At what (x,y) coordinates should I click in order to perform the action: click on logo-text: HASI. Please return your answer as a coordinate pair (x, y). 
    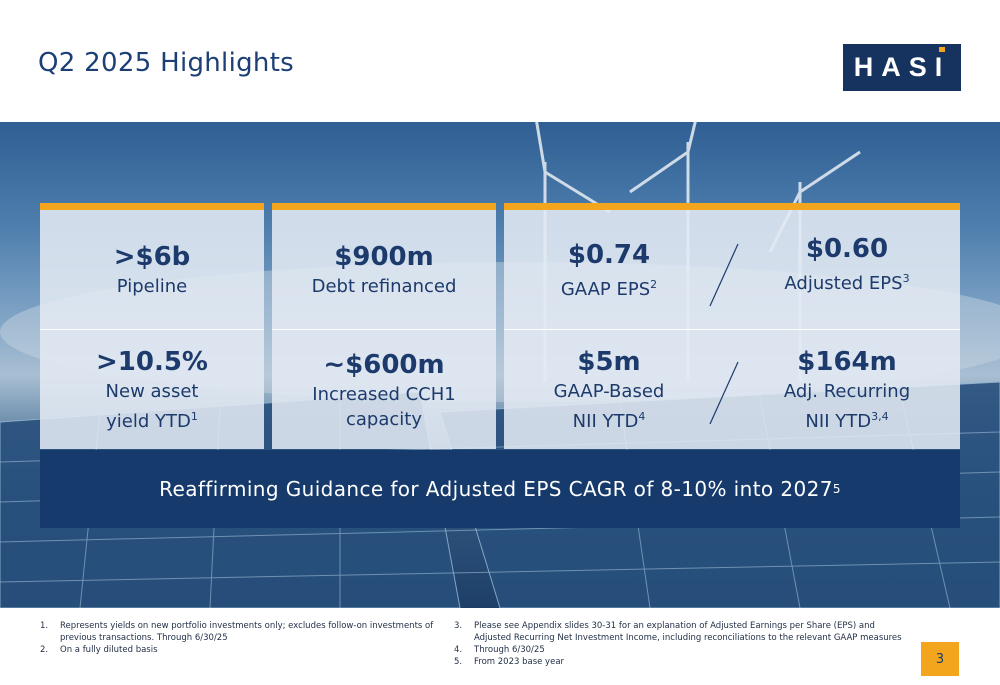
    Looking at the image, I should click on (902, 67).